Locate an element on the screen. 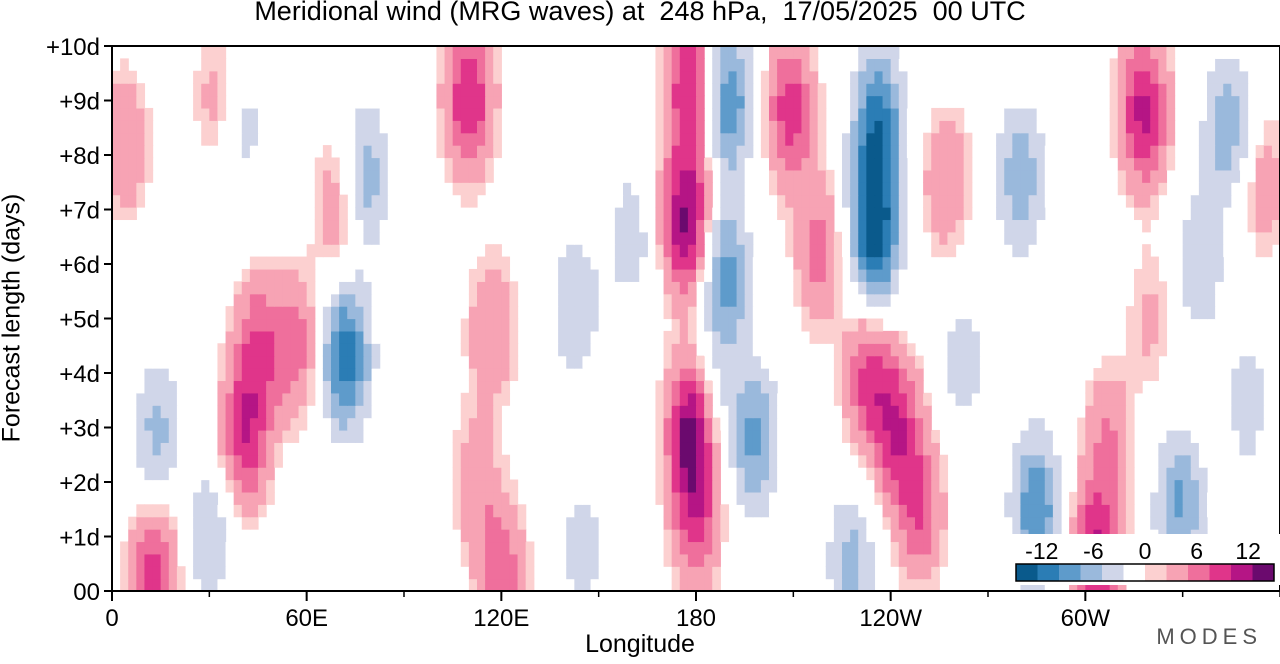 Image resolution: width=1280 pixels, height=664 pixels. x-tick-label: 60E is located at coordinates (306, 618).